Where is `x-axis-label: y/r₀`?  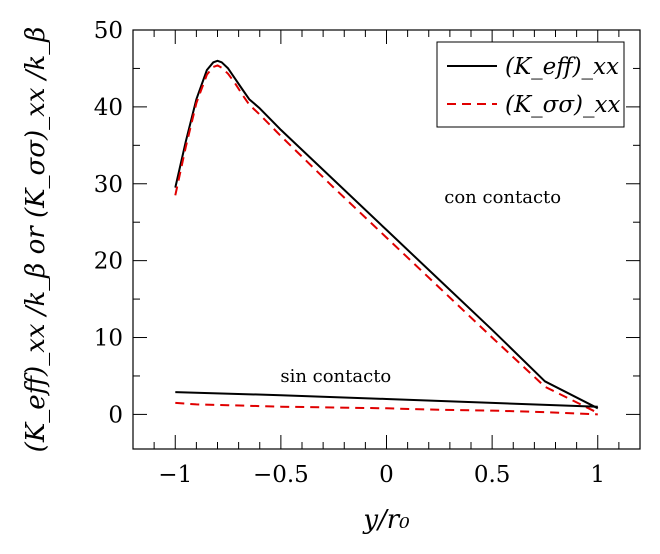 x-axis-label: y/r₀ is located at coordinates (386, 520).